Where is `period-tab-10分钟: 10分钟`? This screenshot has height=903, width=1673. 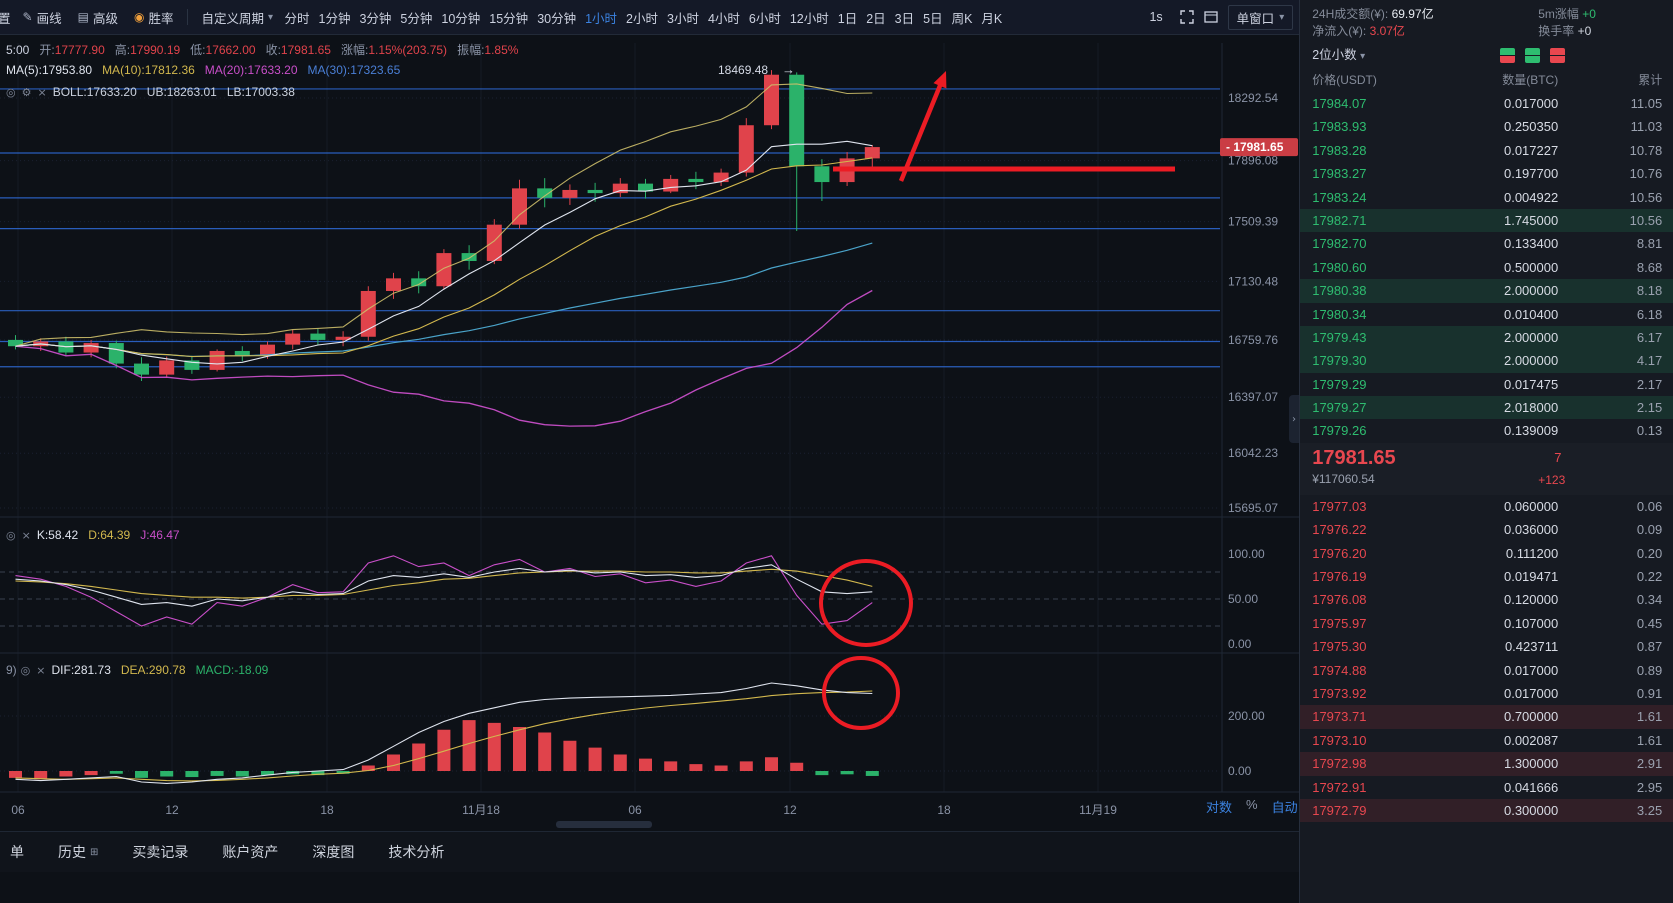
period-tab-10分钟: 10分钟 is located at coordinates (461, 18).